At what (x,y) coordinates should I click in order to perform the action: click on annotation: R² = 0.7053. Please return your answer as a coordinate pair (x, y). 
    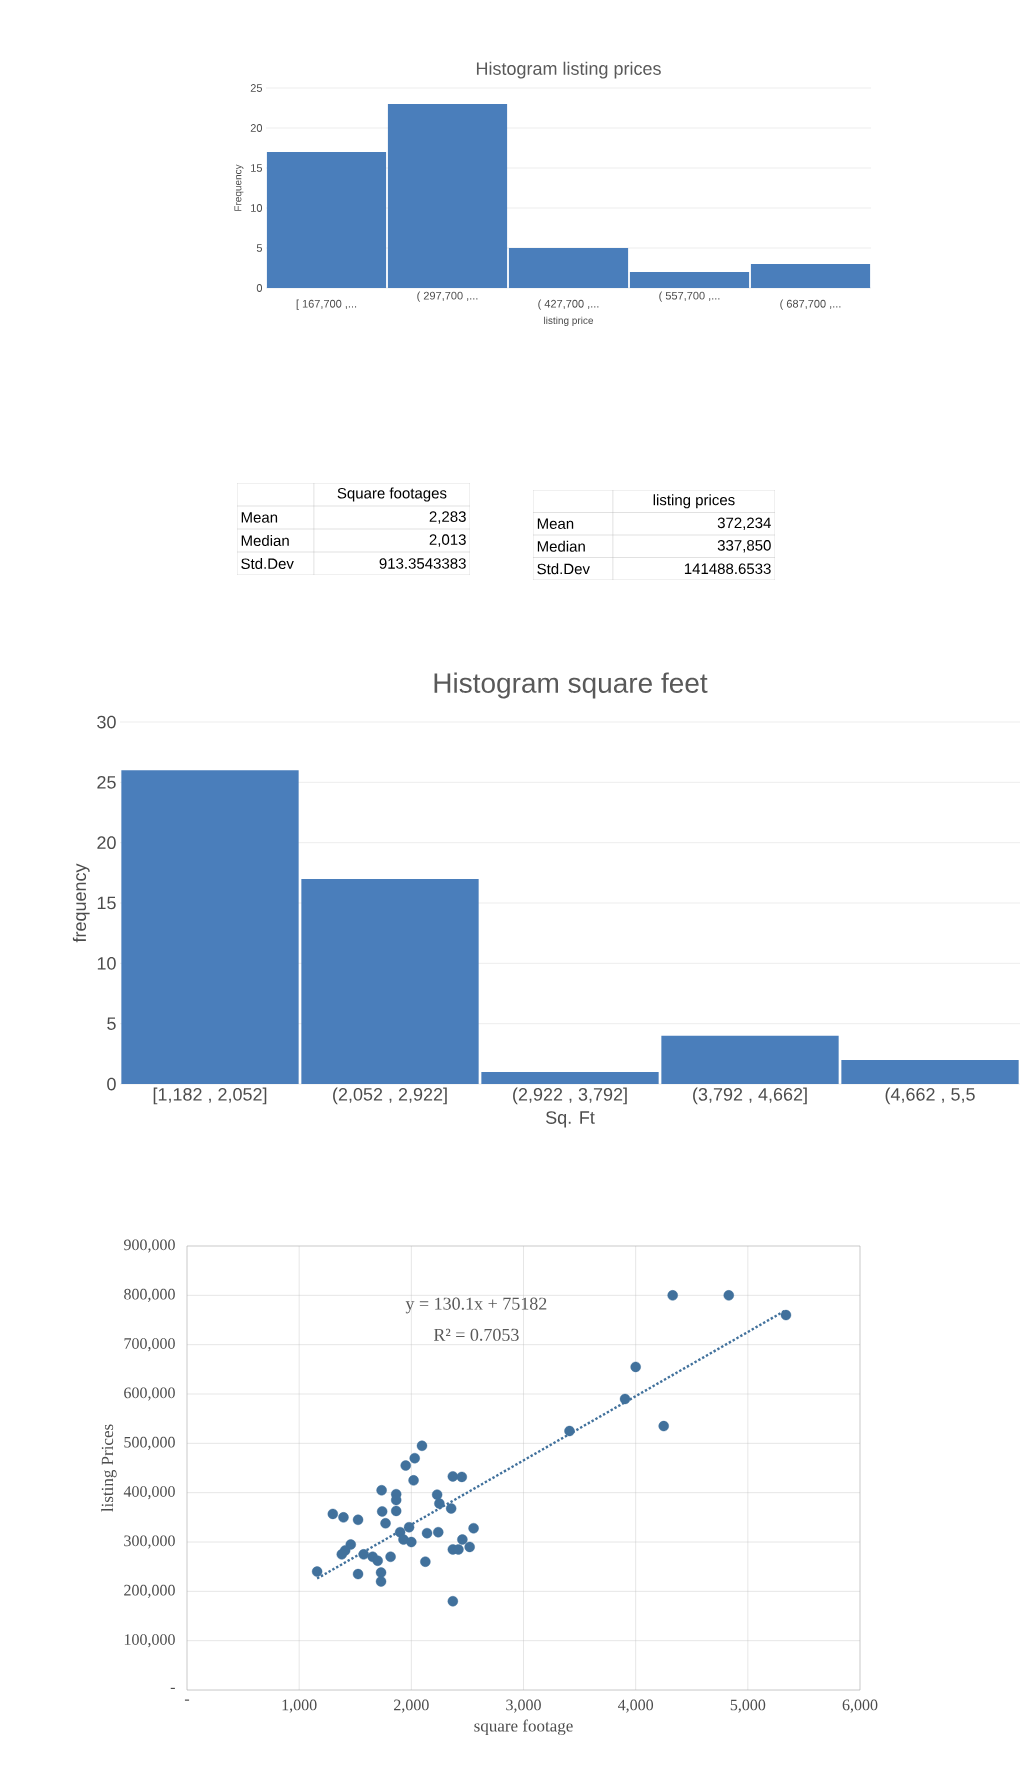
    Looking at the image, I should click on (476, 1334).